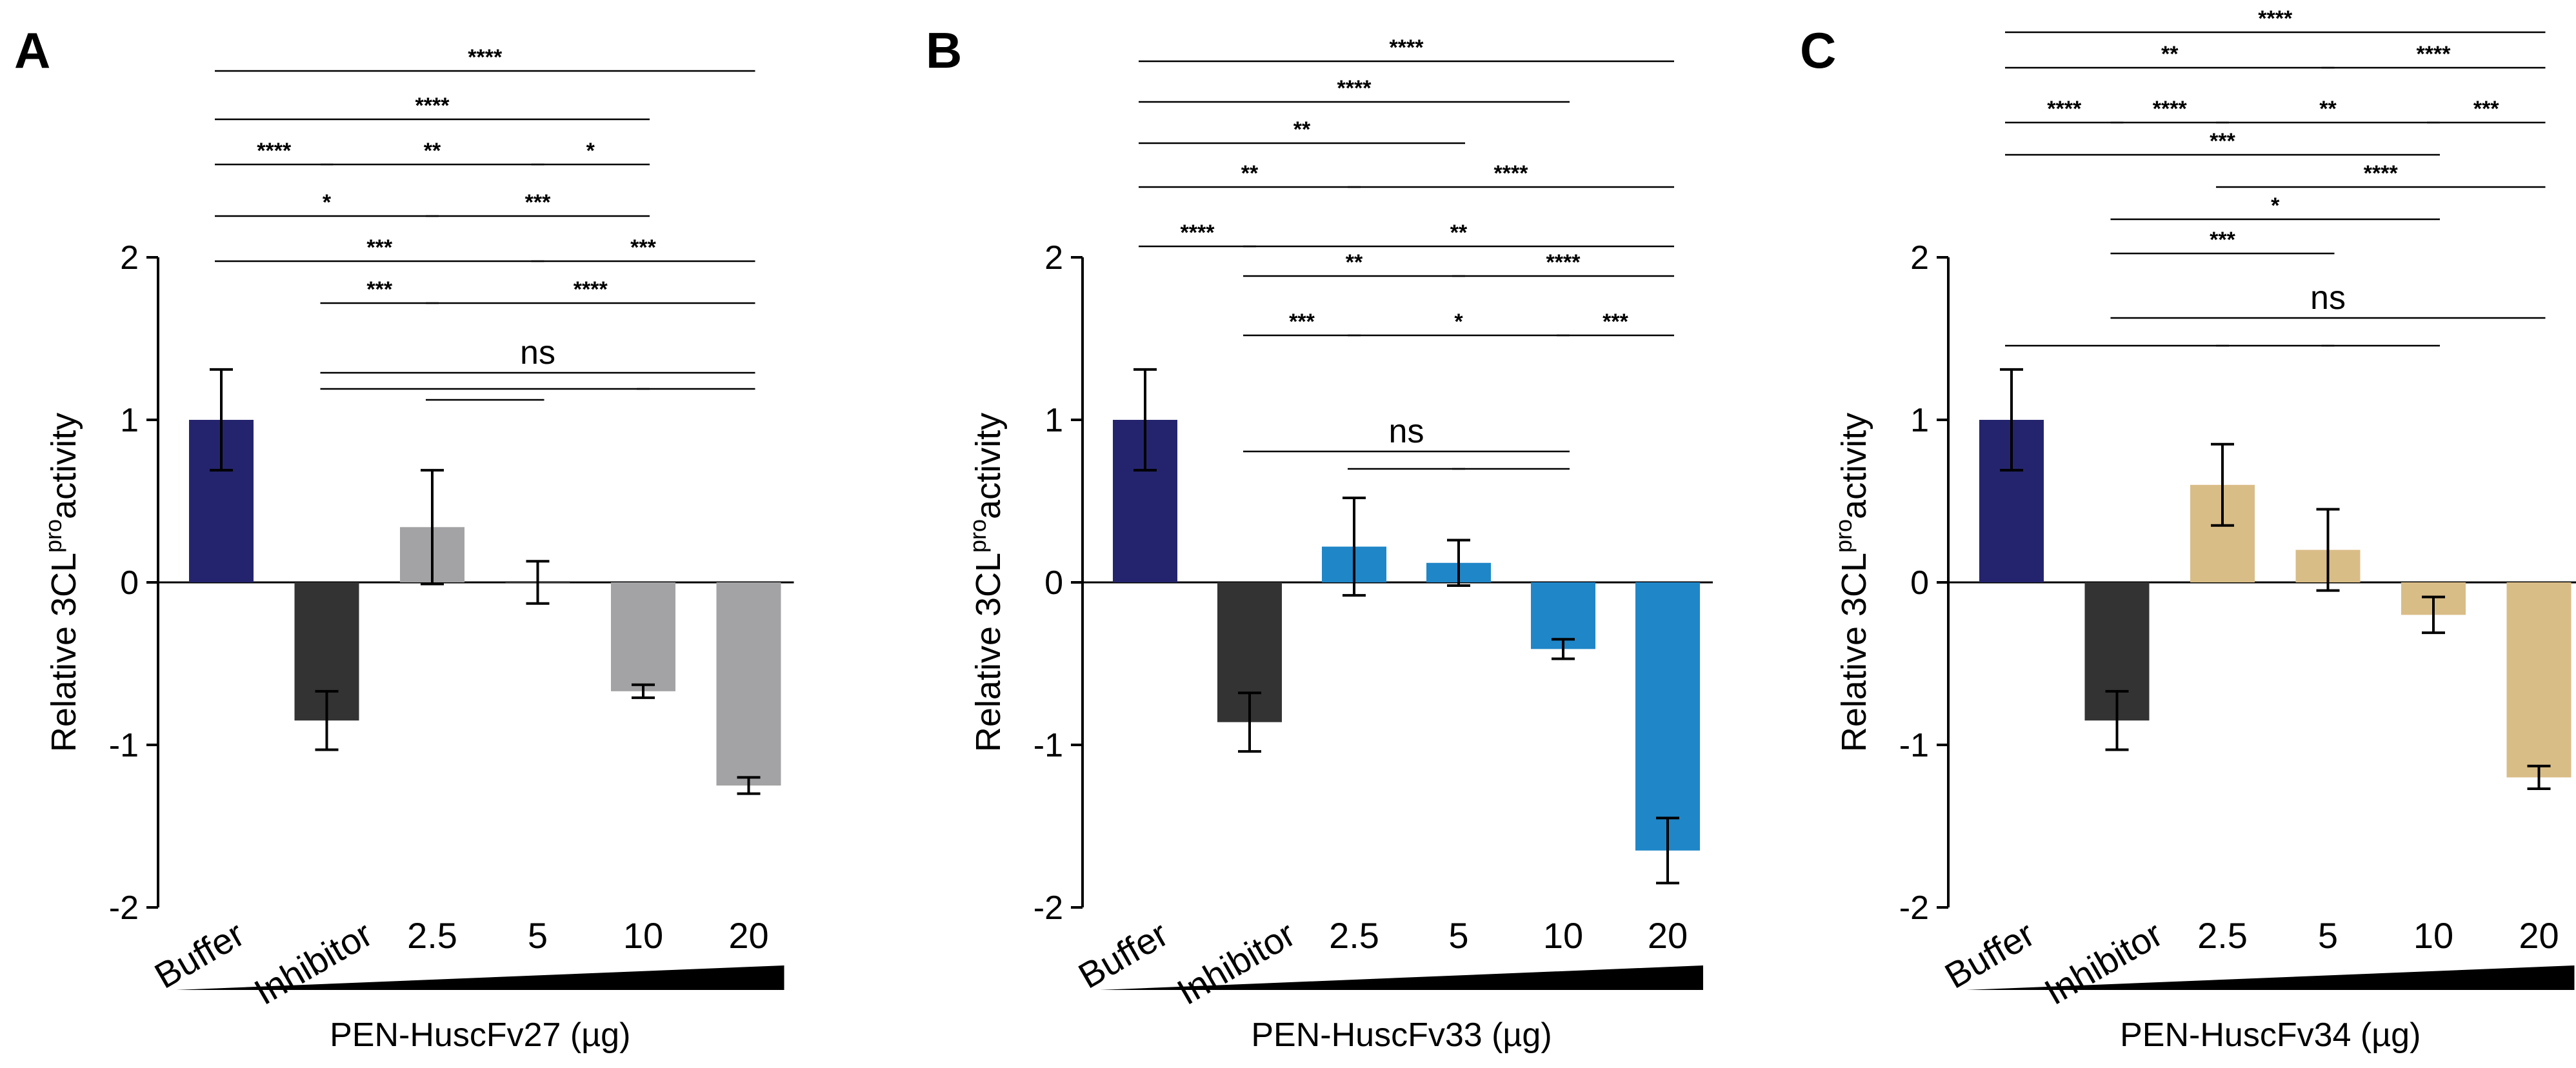 This screenshot has height=1068, width=2576. I want to click on panel-letter: C, so click(1818, 50).